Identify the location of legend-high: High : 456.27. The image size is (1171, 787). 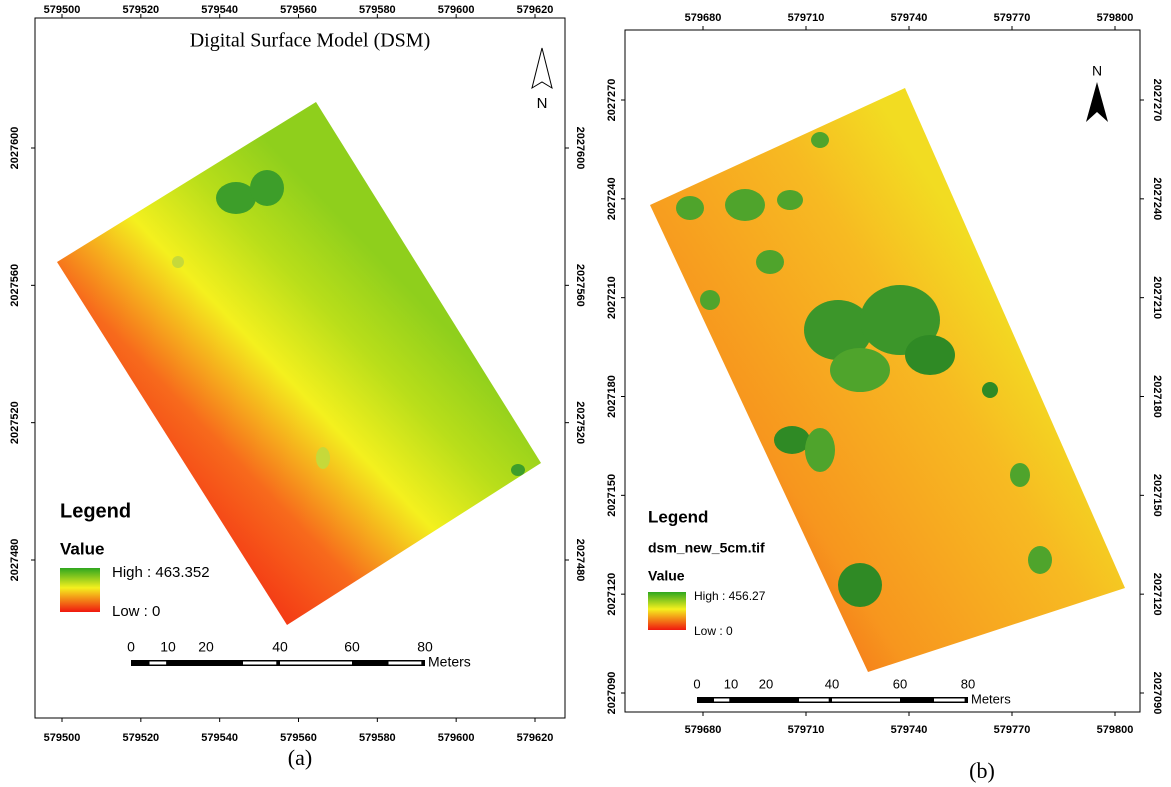
(730, 596).